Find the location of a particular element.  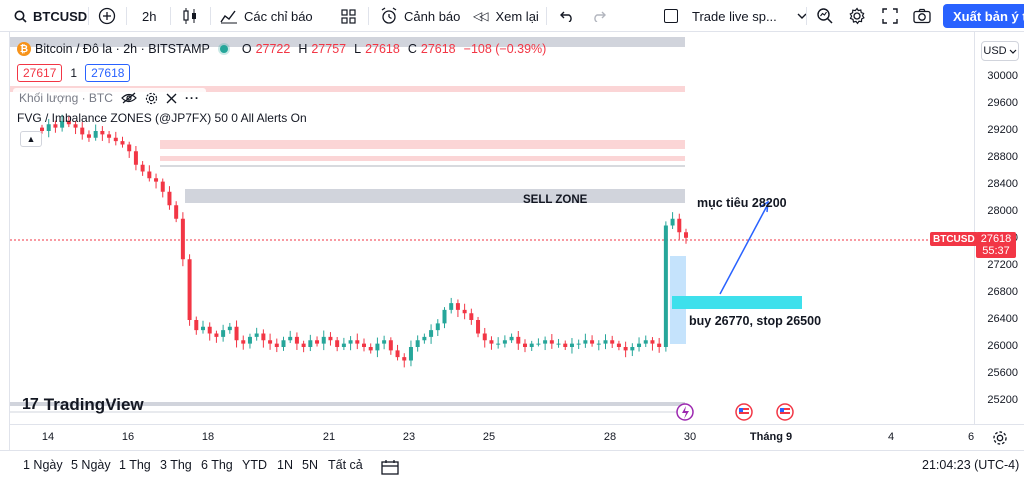

publish-button: Xuất bản ý tư is located at coordinates (983, 16).